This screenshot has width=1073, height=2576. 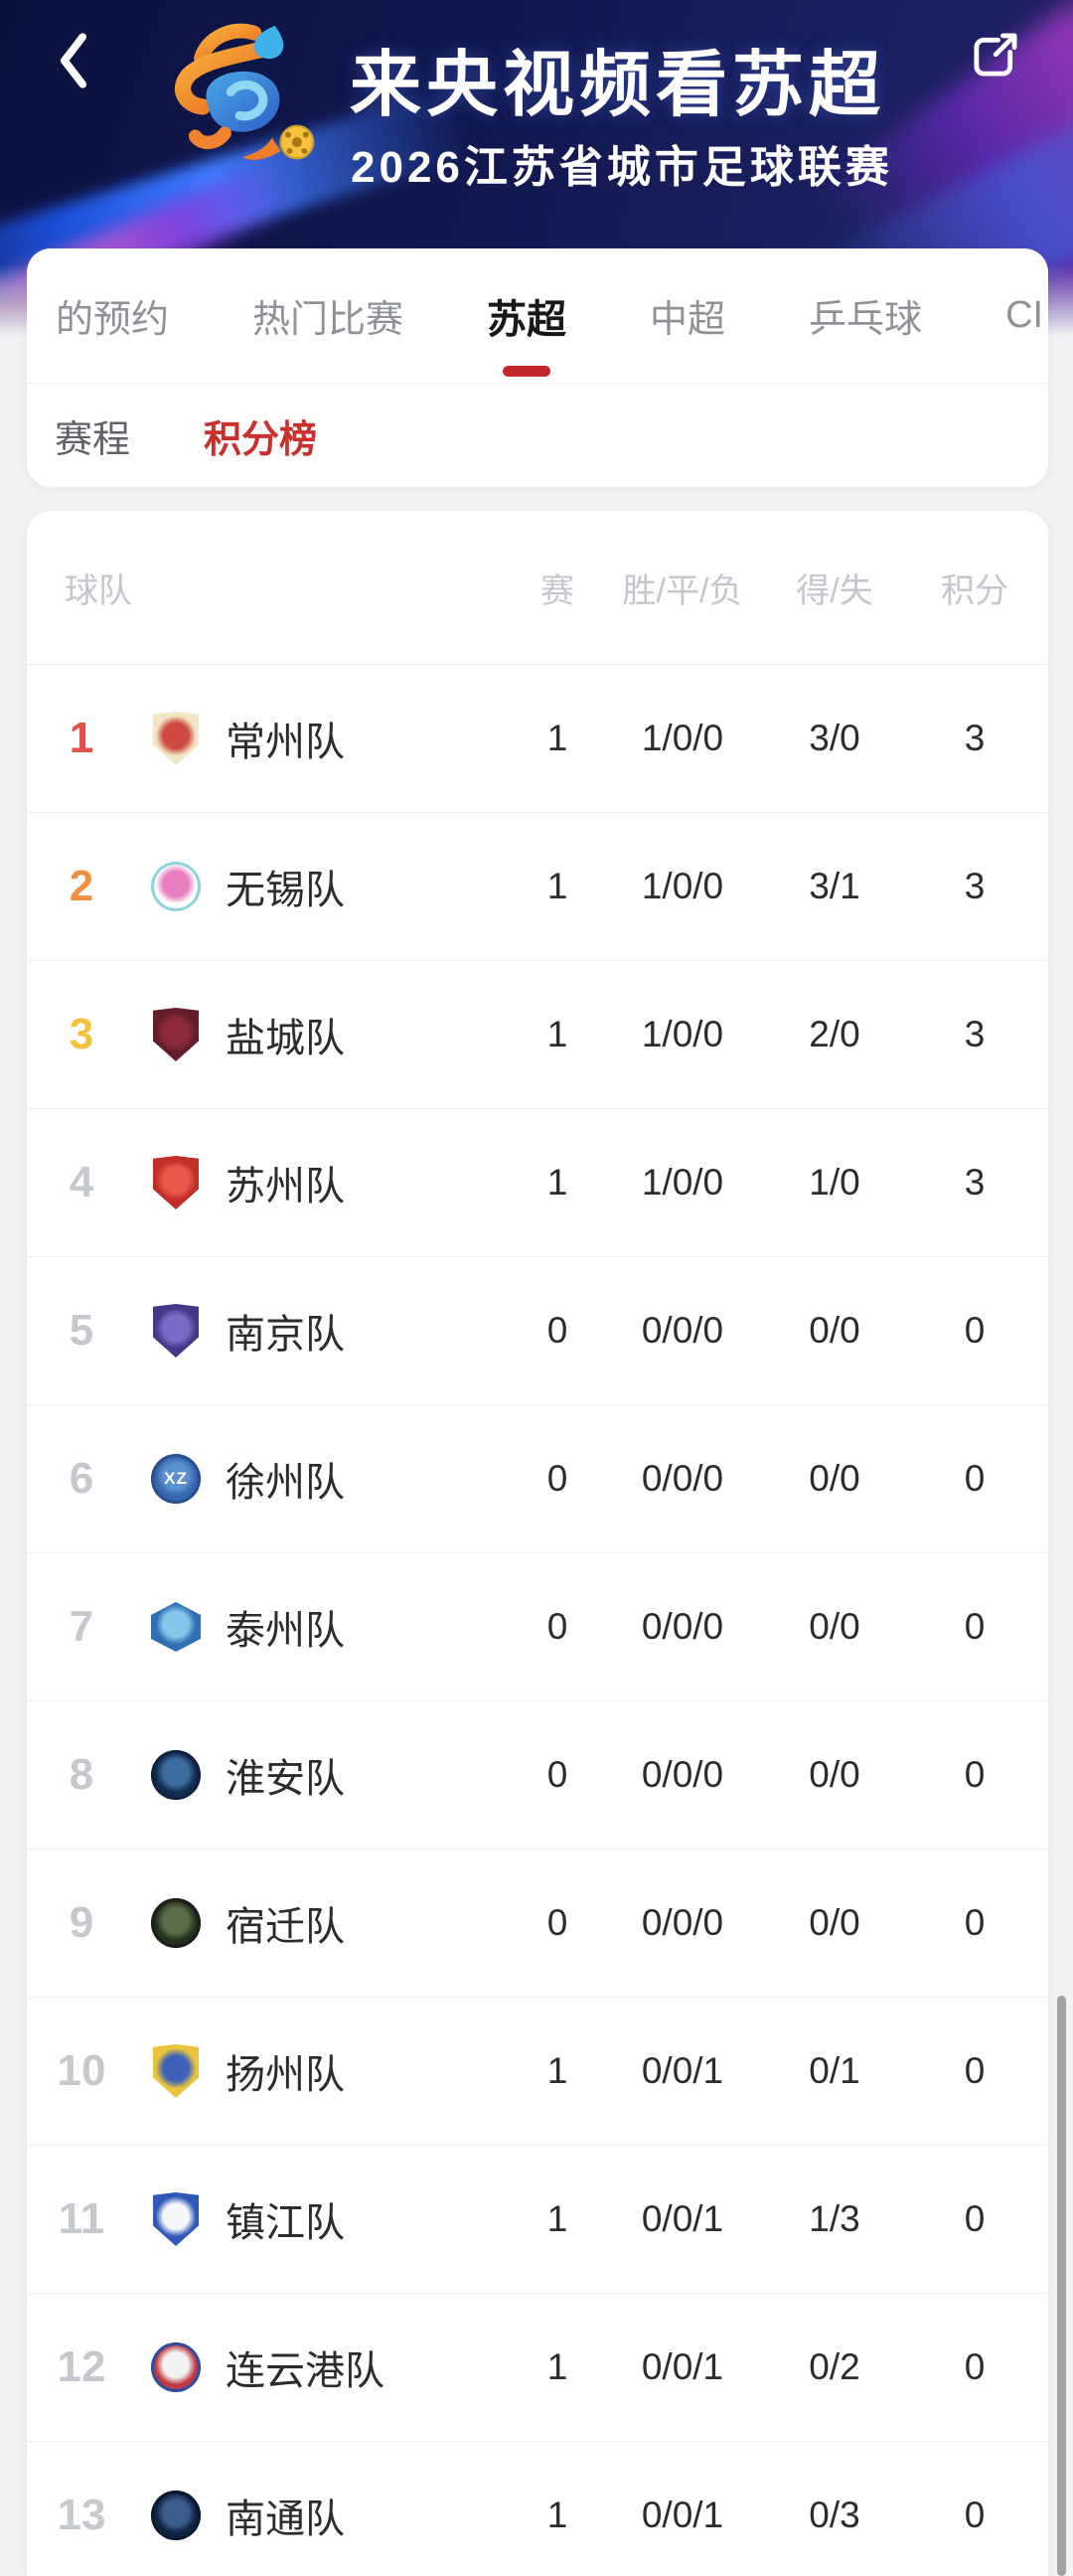 I want to click on tab-pingpong: 乒乓球, so click(x=866, y=320).